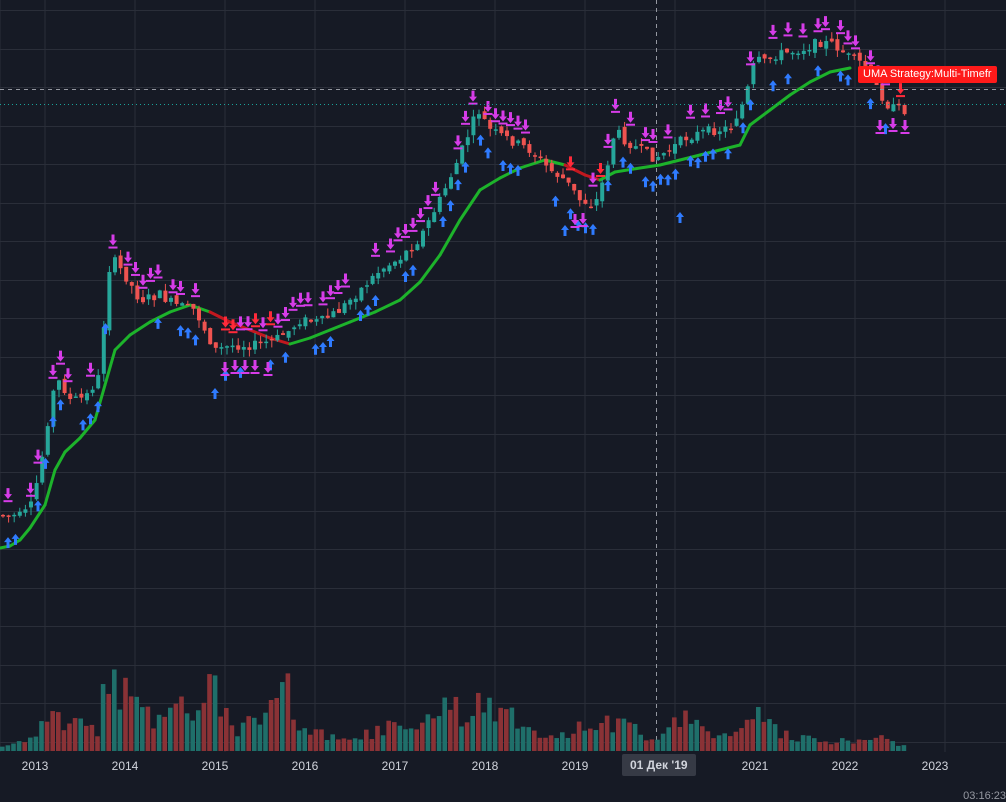 This screenshot has height=802, width=1006. What do you see at coordinates (935, 766) in the screenshot?
I see `x-tick-label: 2023` at bounding box center [935, 766].